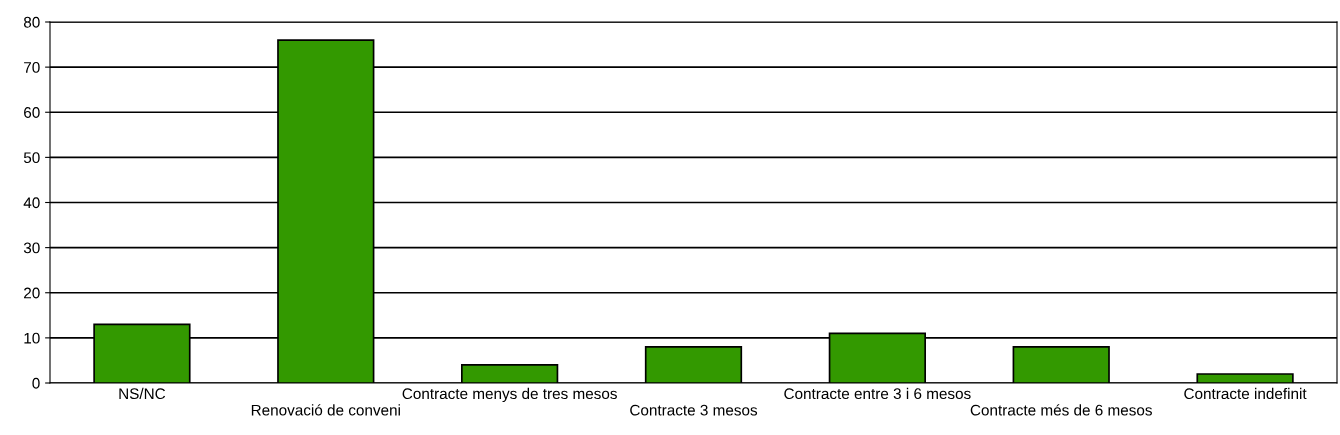 The width and height of the screenshot is (1340, 435). Describe the element at coordinates (877, 393) in the screenshot. I see `x-tick-label: Contracte entre 3 i 6 mesos` at that location.